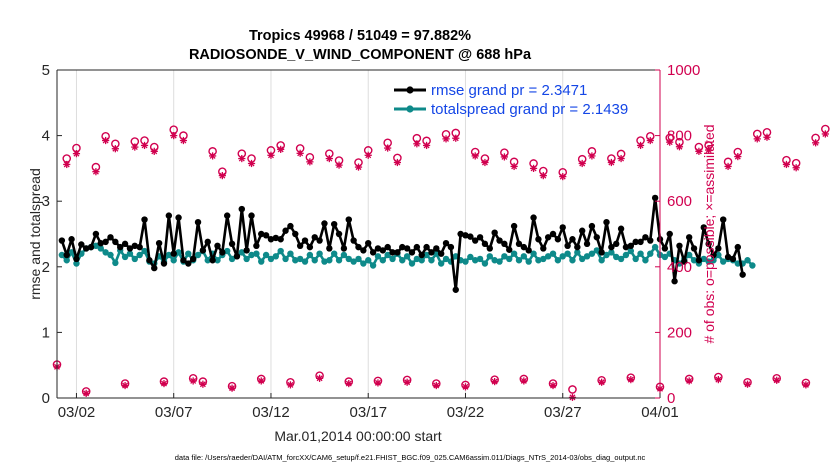 The image size is (830, 470). Describe the element at coordinates (174, 412) in the screenshot. I see `x-tick-label: 03/07` at that location.